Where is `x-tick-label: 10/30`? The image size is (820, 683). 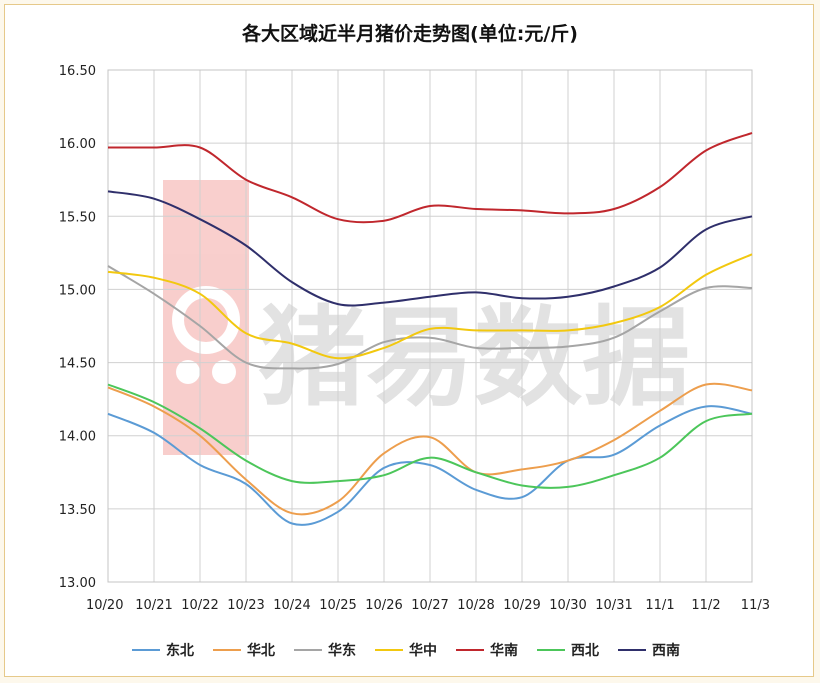
x-tick-label: 10/30 is located at coordinates (567, 605).